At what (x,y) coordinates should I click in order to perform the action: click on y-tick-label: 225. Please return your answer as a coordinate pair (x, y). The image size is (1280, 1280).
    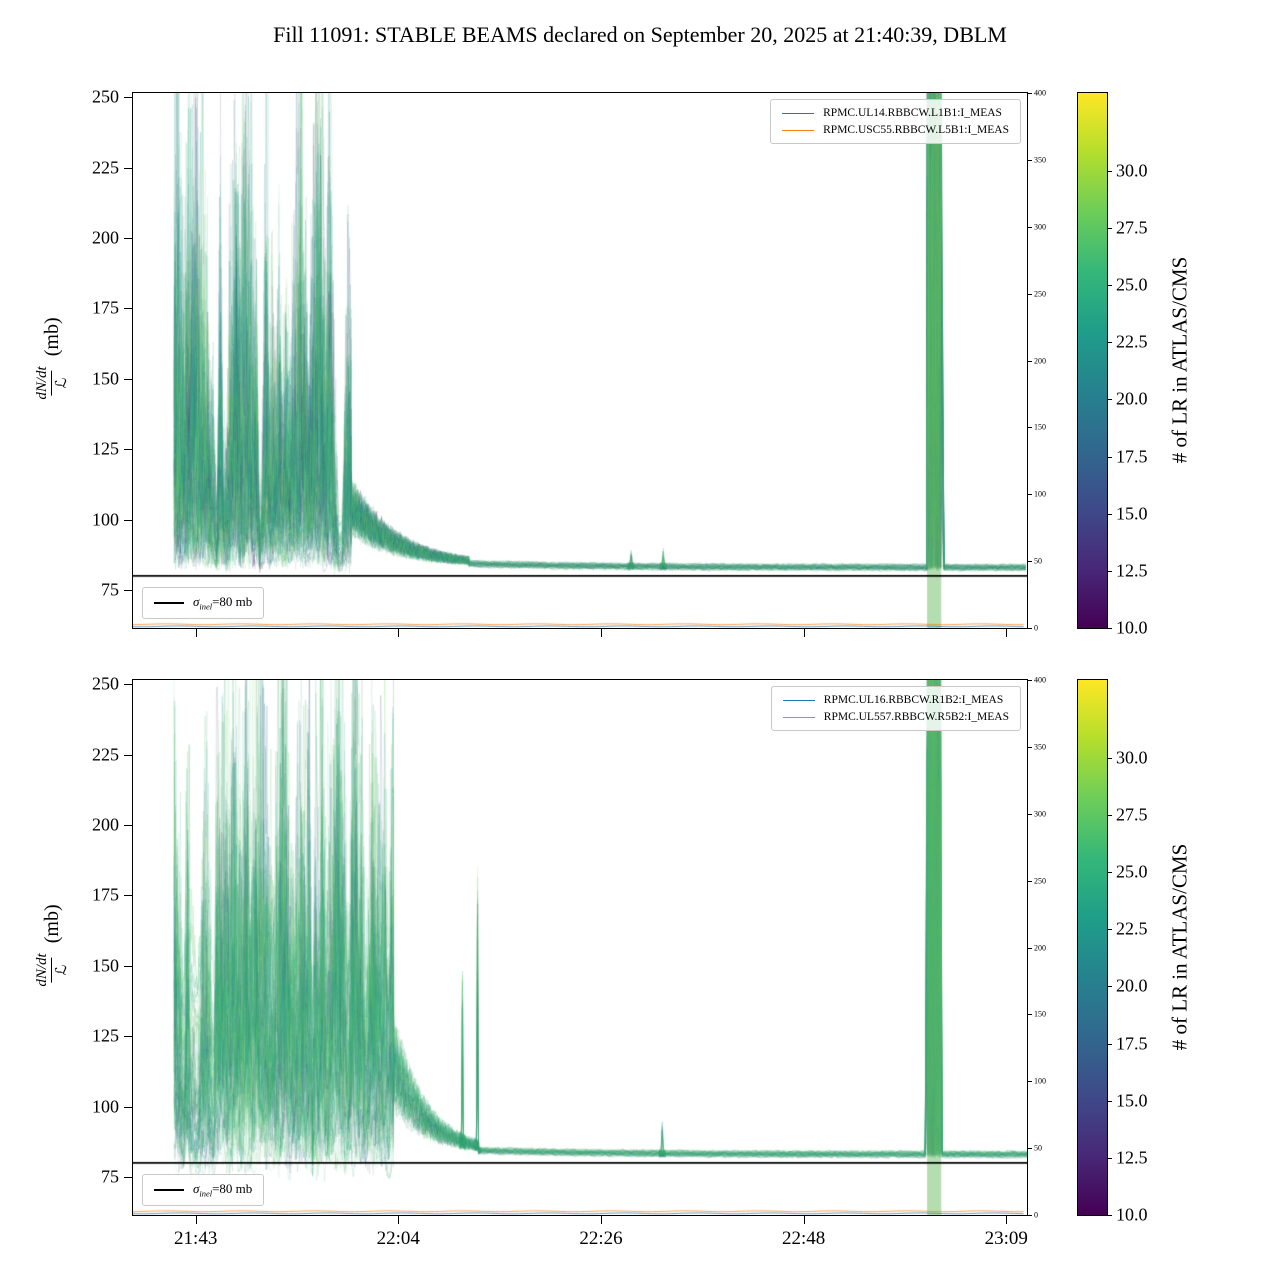
    Looking at the image, I should click on (105, 754).